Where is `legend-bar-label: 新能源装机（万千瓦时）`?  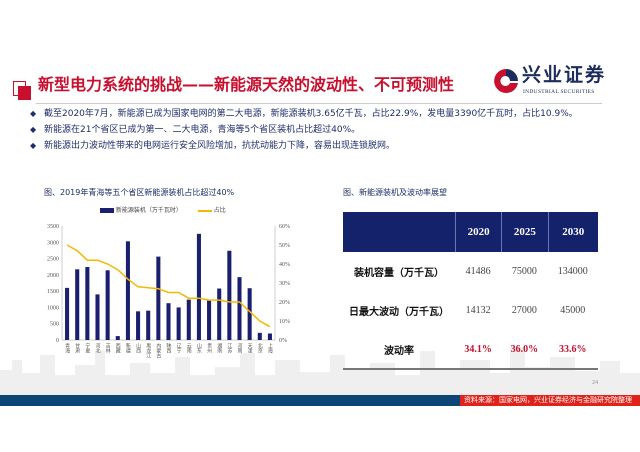
legend-bar-label: 新能源装机（万千瓦时） is located at coordinates (148, 210).